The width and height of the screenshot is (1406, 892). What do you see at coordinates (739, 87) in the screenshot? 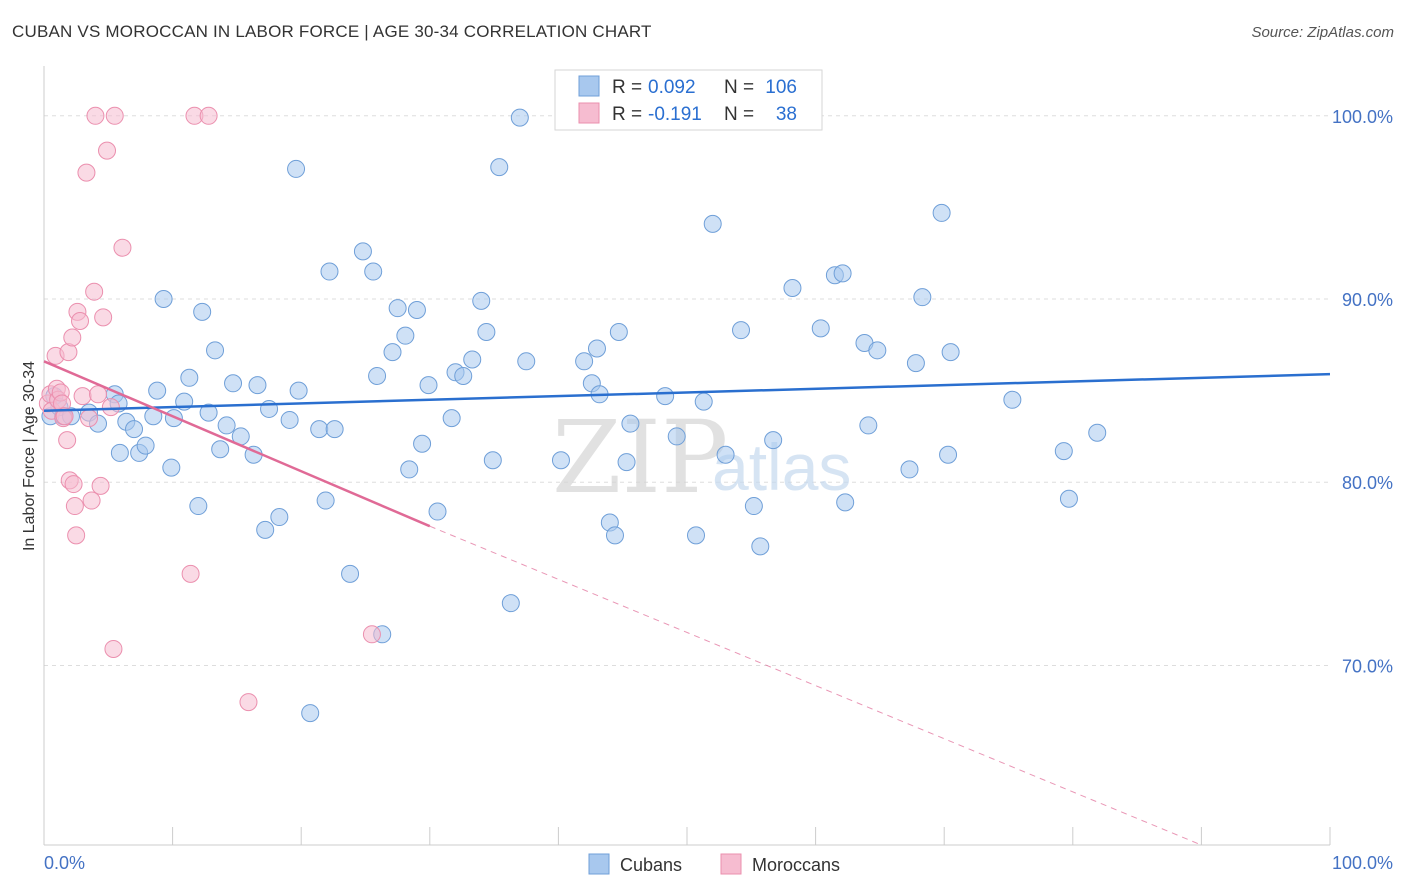
I see `stats-cubans-n-label: N =` at bounding box center [739, 87].